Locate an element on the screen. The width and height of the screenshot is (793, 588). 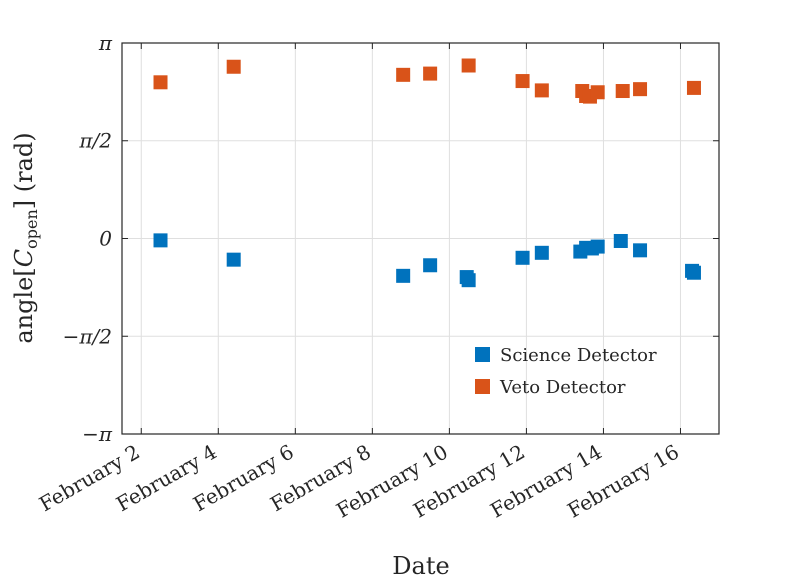
y-tick-label: −π is located at coordinates (97, 434).